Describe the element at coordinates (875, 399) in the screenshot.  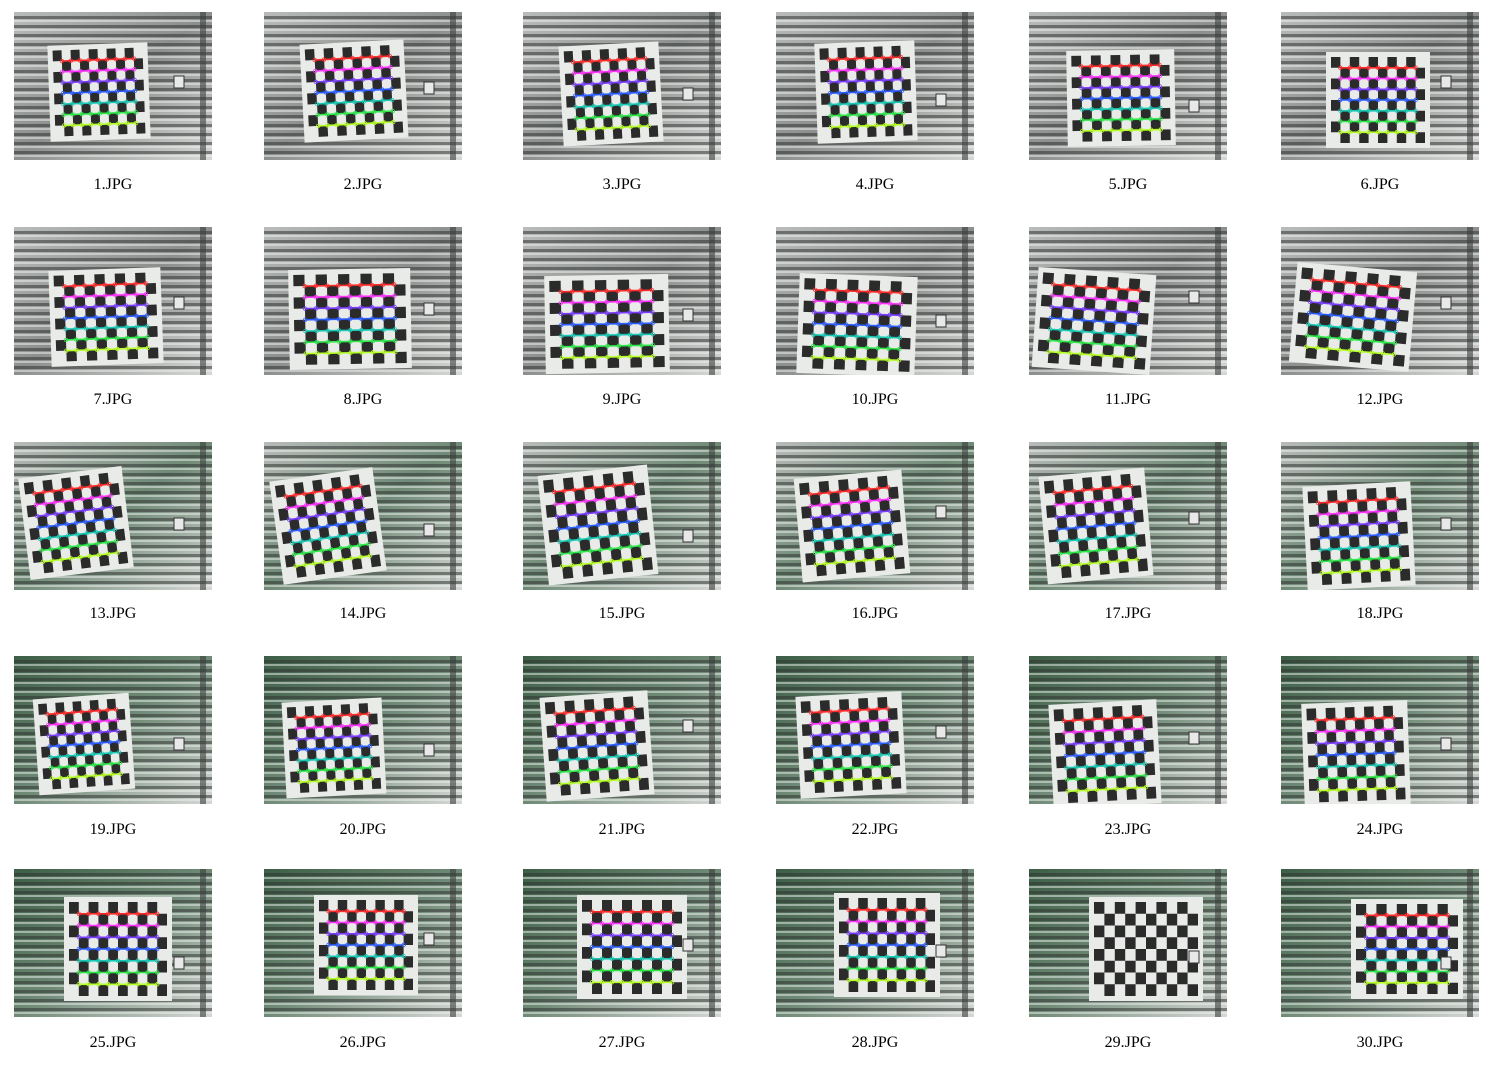
I see `image-caption: 10.JPG` at that location.